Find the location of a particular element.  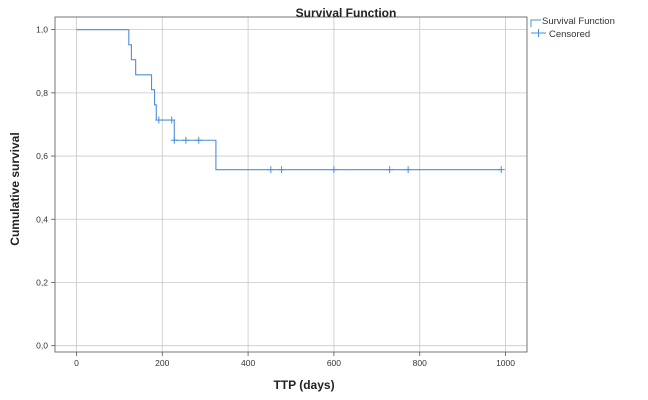

x-tick-label: 400 is located at coordinates (248, 363).